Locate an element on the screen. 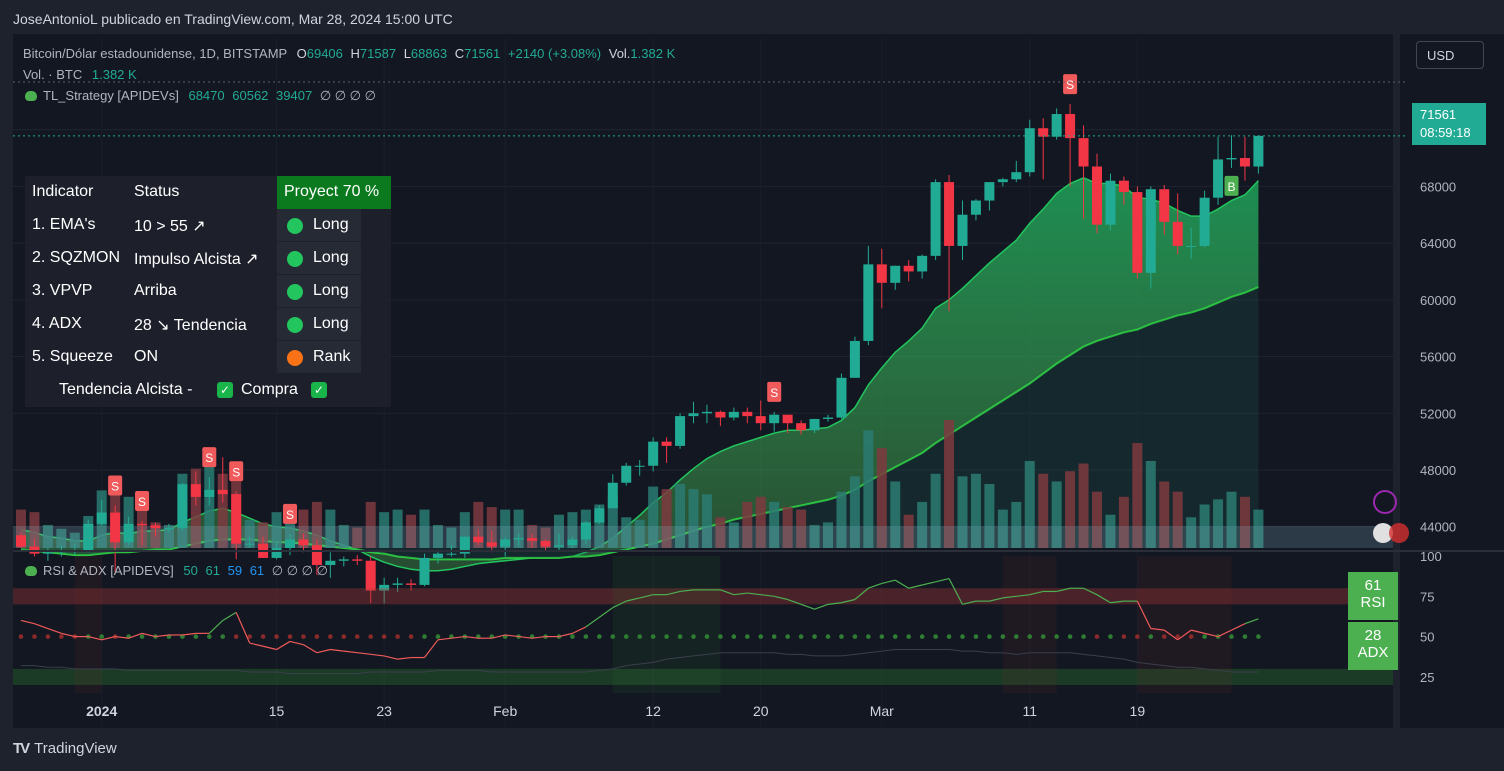 Image resolution: width=1504 pixels, height=771 pixels. price-axis is located at coordinates (1452, 381).